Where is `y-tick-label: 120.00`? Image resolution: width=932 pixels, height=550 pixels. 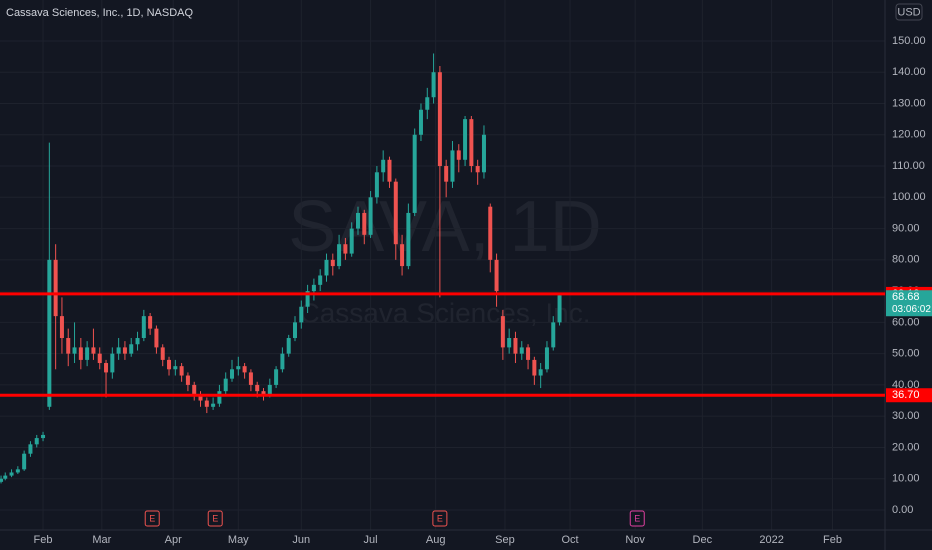 y-tick-label: 120.00 is located at coordinates (909, 135).